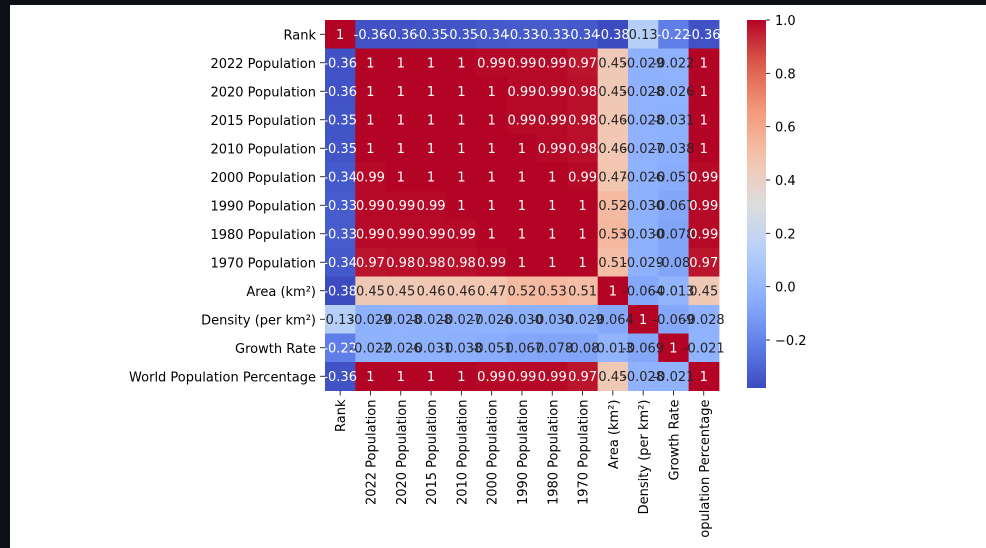 The width and height of the screenshot is (986, 548). Describe the element at coordinates (263, 178) in the screenshot. I see `y-tick-label-2000-population: 2000 Population` at that location.